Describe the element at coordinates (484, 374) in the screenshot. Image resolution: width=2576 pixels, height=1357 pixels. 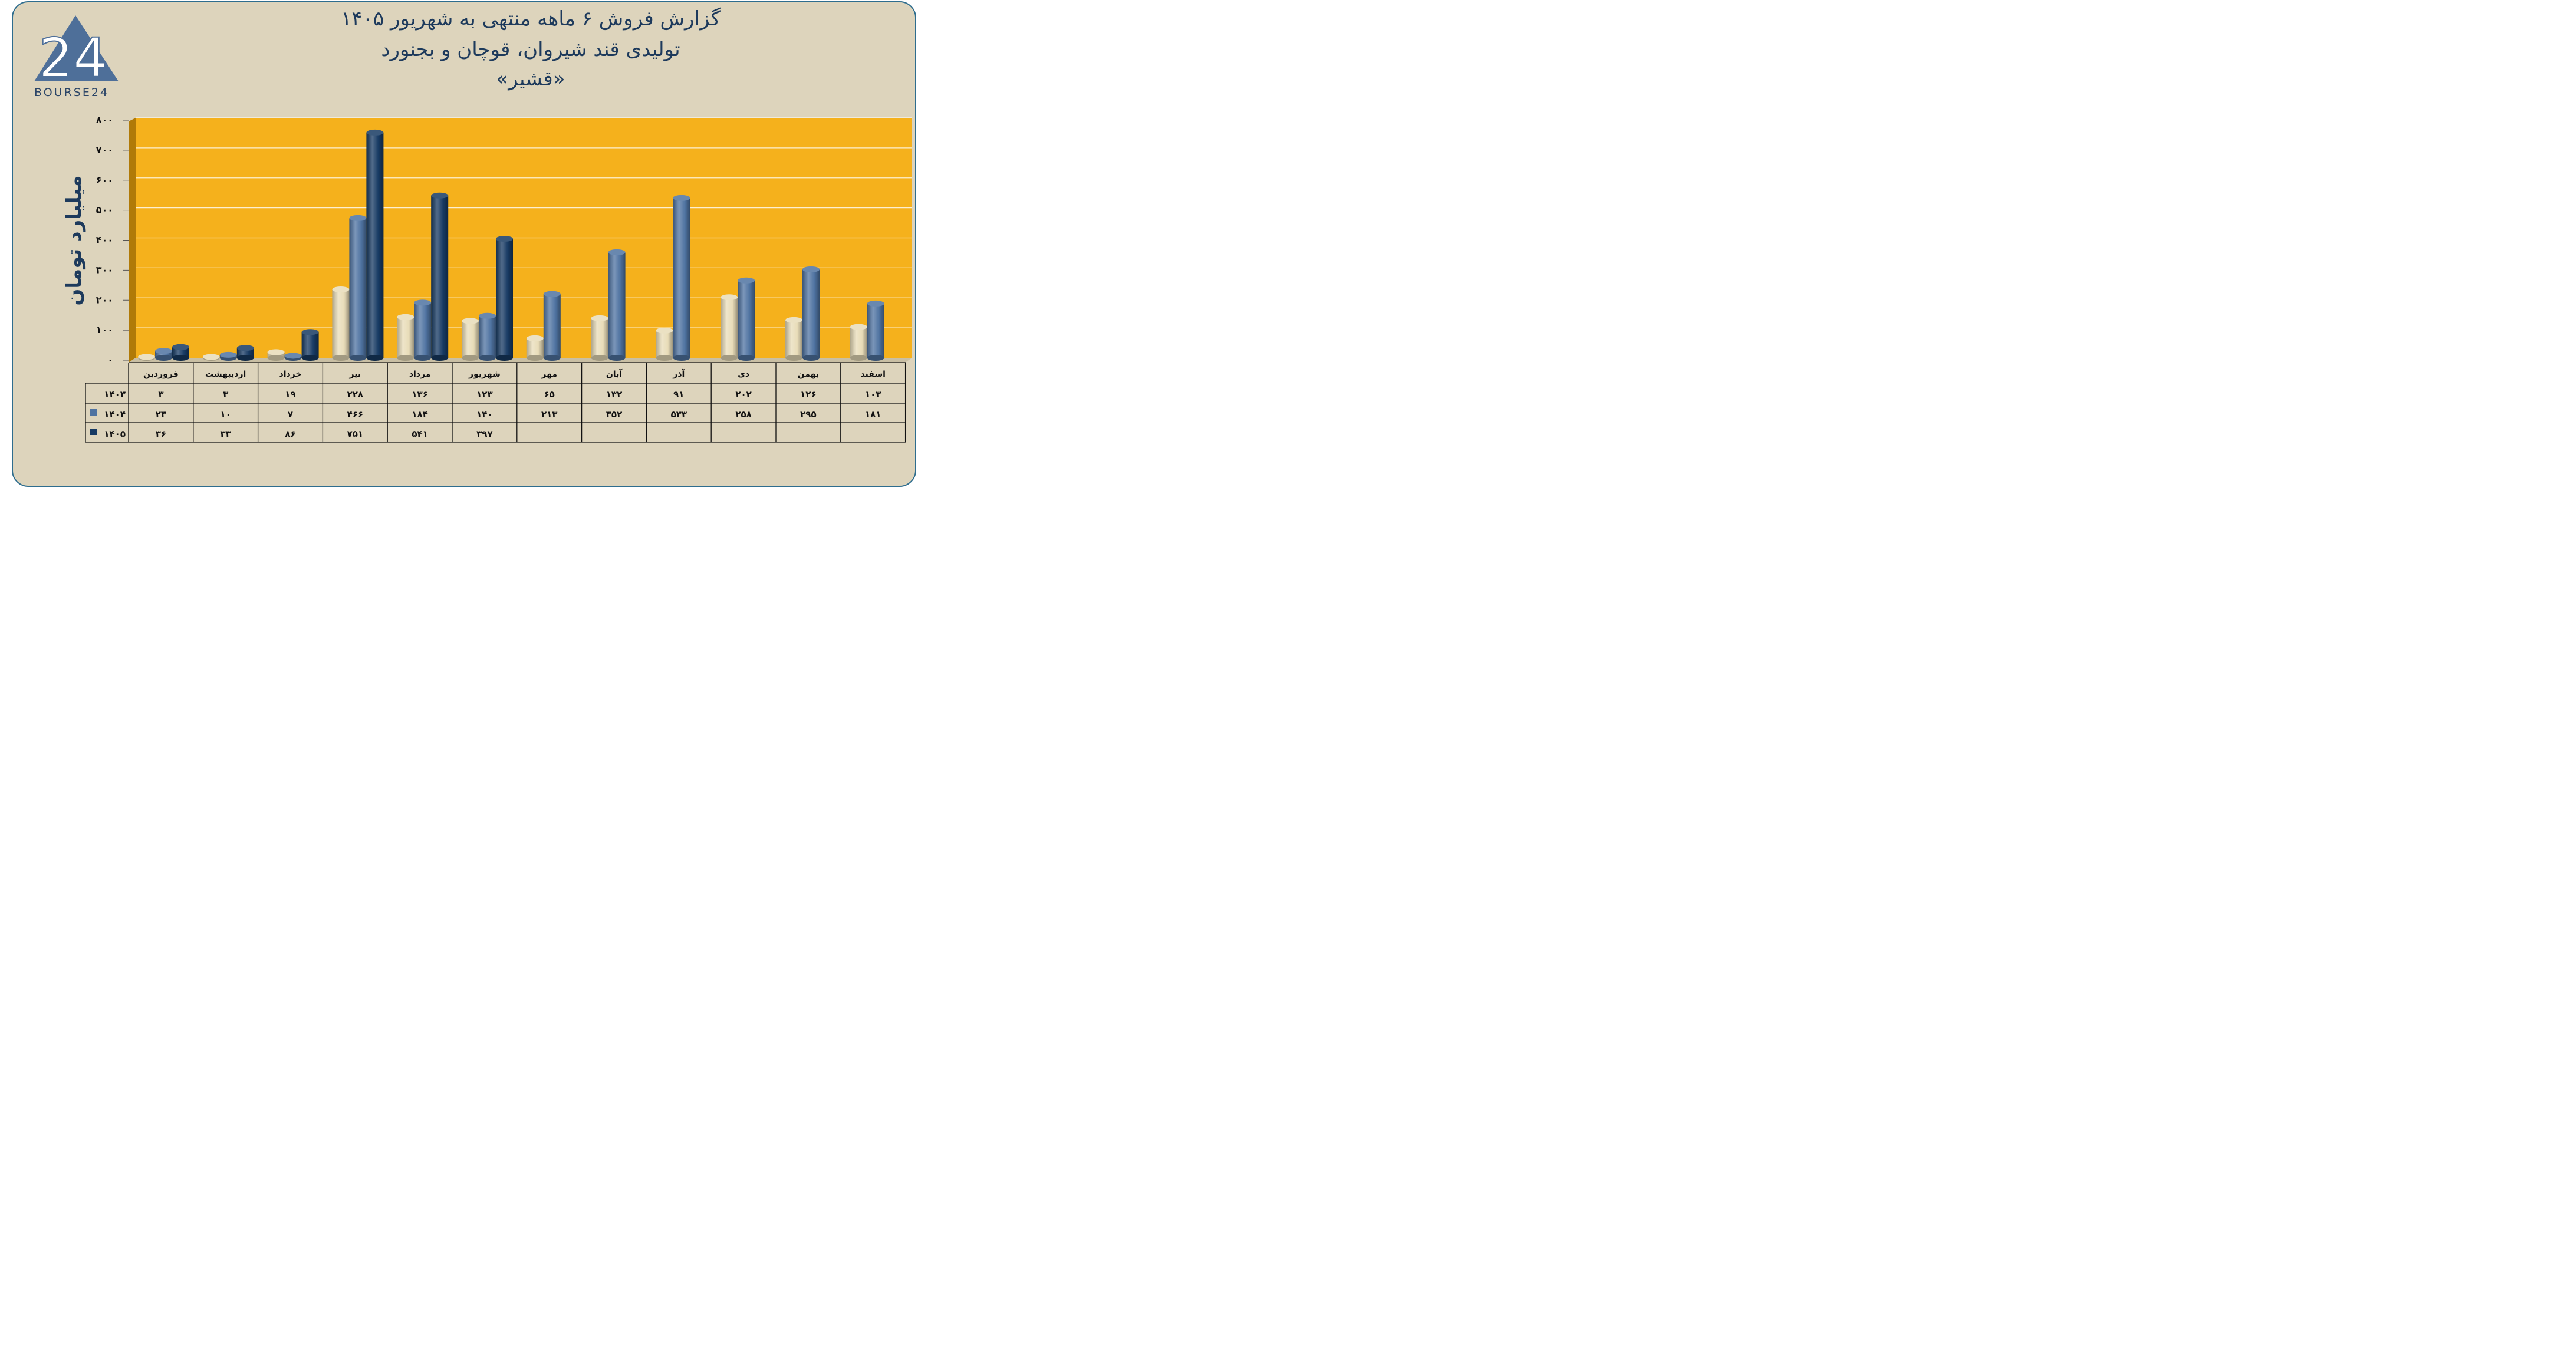
I see `category-label: شهریور` at that location.